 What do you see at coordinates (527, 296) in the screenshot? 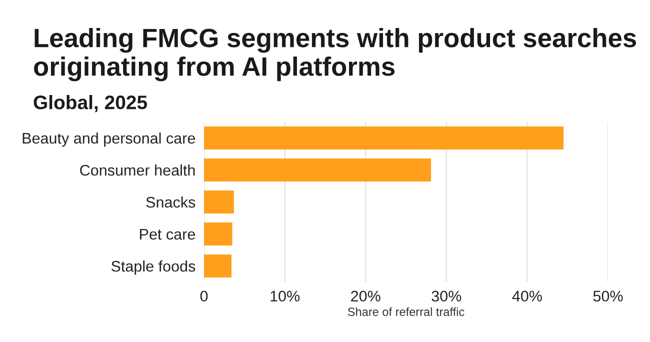
I see `x-tick-label: 40%` at bounding box center [527, 296].